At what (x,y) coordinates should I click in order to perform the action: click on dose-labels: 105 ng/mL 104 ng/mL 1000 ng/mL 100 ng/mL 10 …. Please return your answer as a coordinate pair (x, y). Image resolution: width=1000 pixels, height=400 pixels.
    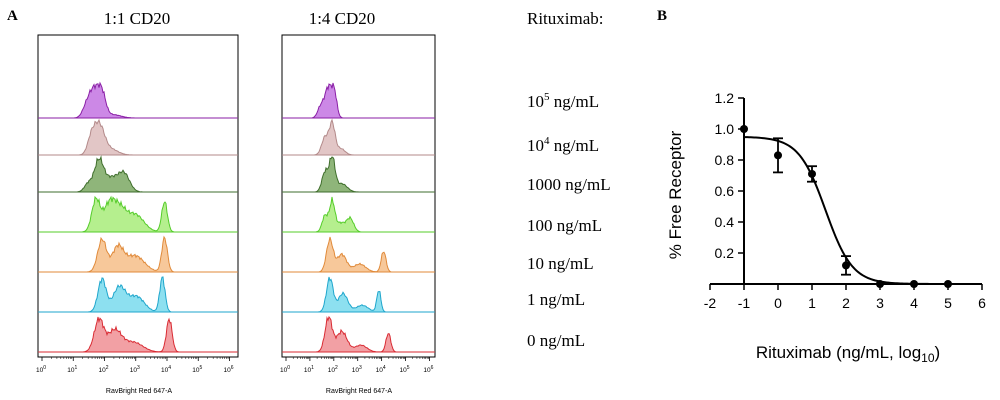
    Looking at the image, I should click on (569, 220).